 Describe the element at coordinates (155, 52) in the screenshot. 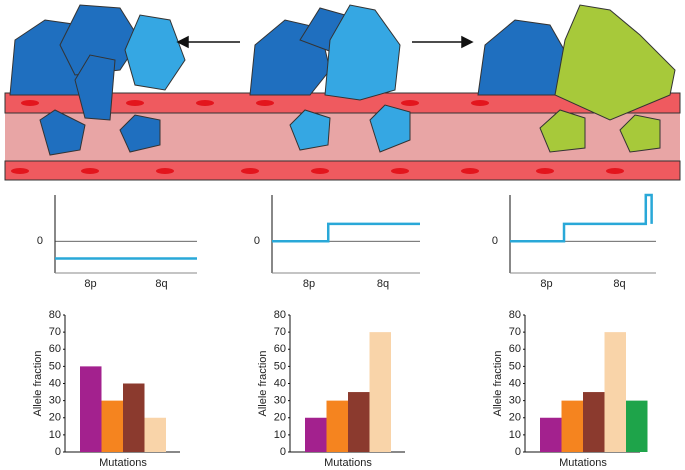

I see `cells-left-light` at that location.